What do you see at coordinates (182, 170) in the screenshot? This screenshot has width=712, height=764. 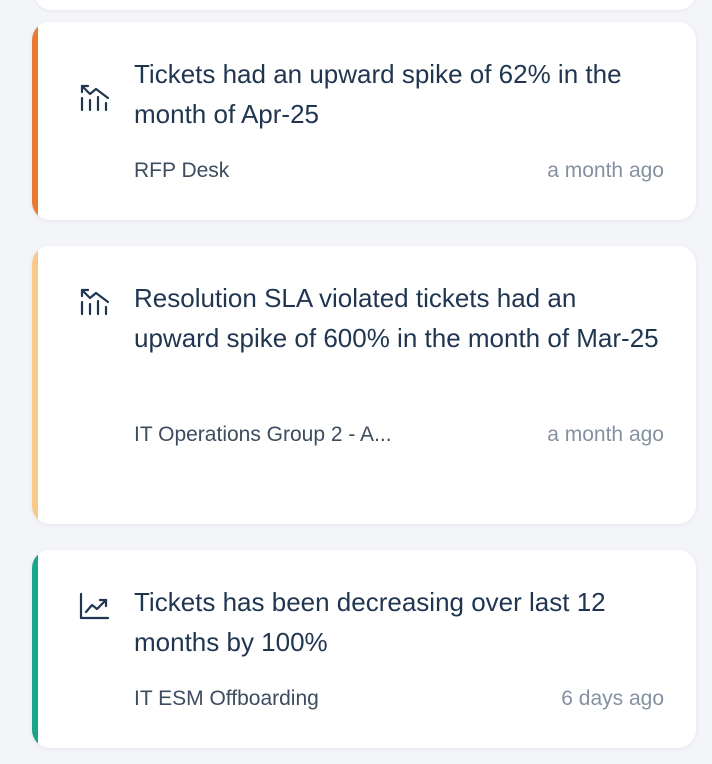 I see `insight-source: RFP Desk` at bounding box center [182, 170].